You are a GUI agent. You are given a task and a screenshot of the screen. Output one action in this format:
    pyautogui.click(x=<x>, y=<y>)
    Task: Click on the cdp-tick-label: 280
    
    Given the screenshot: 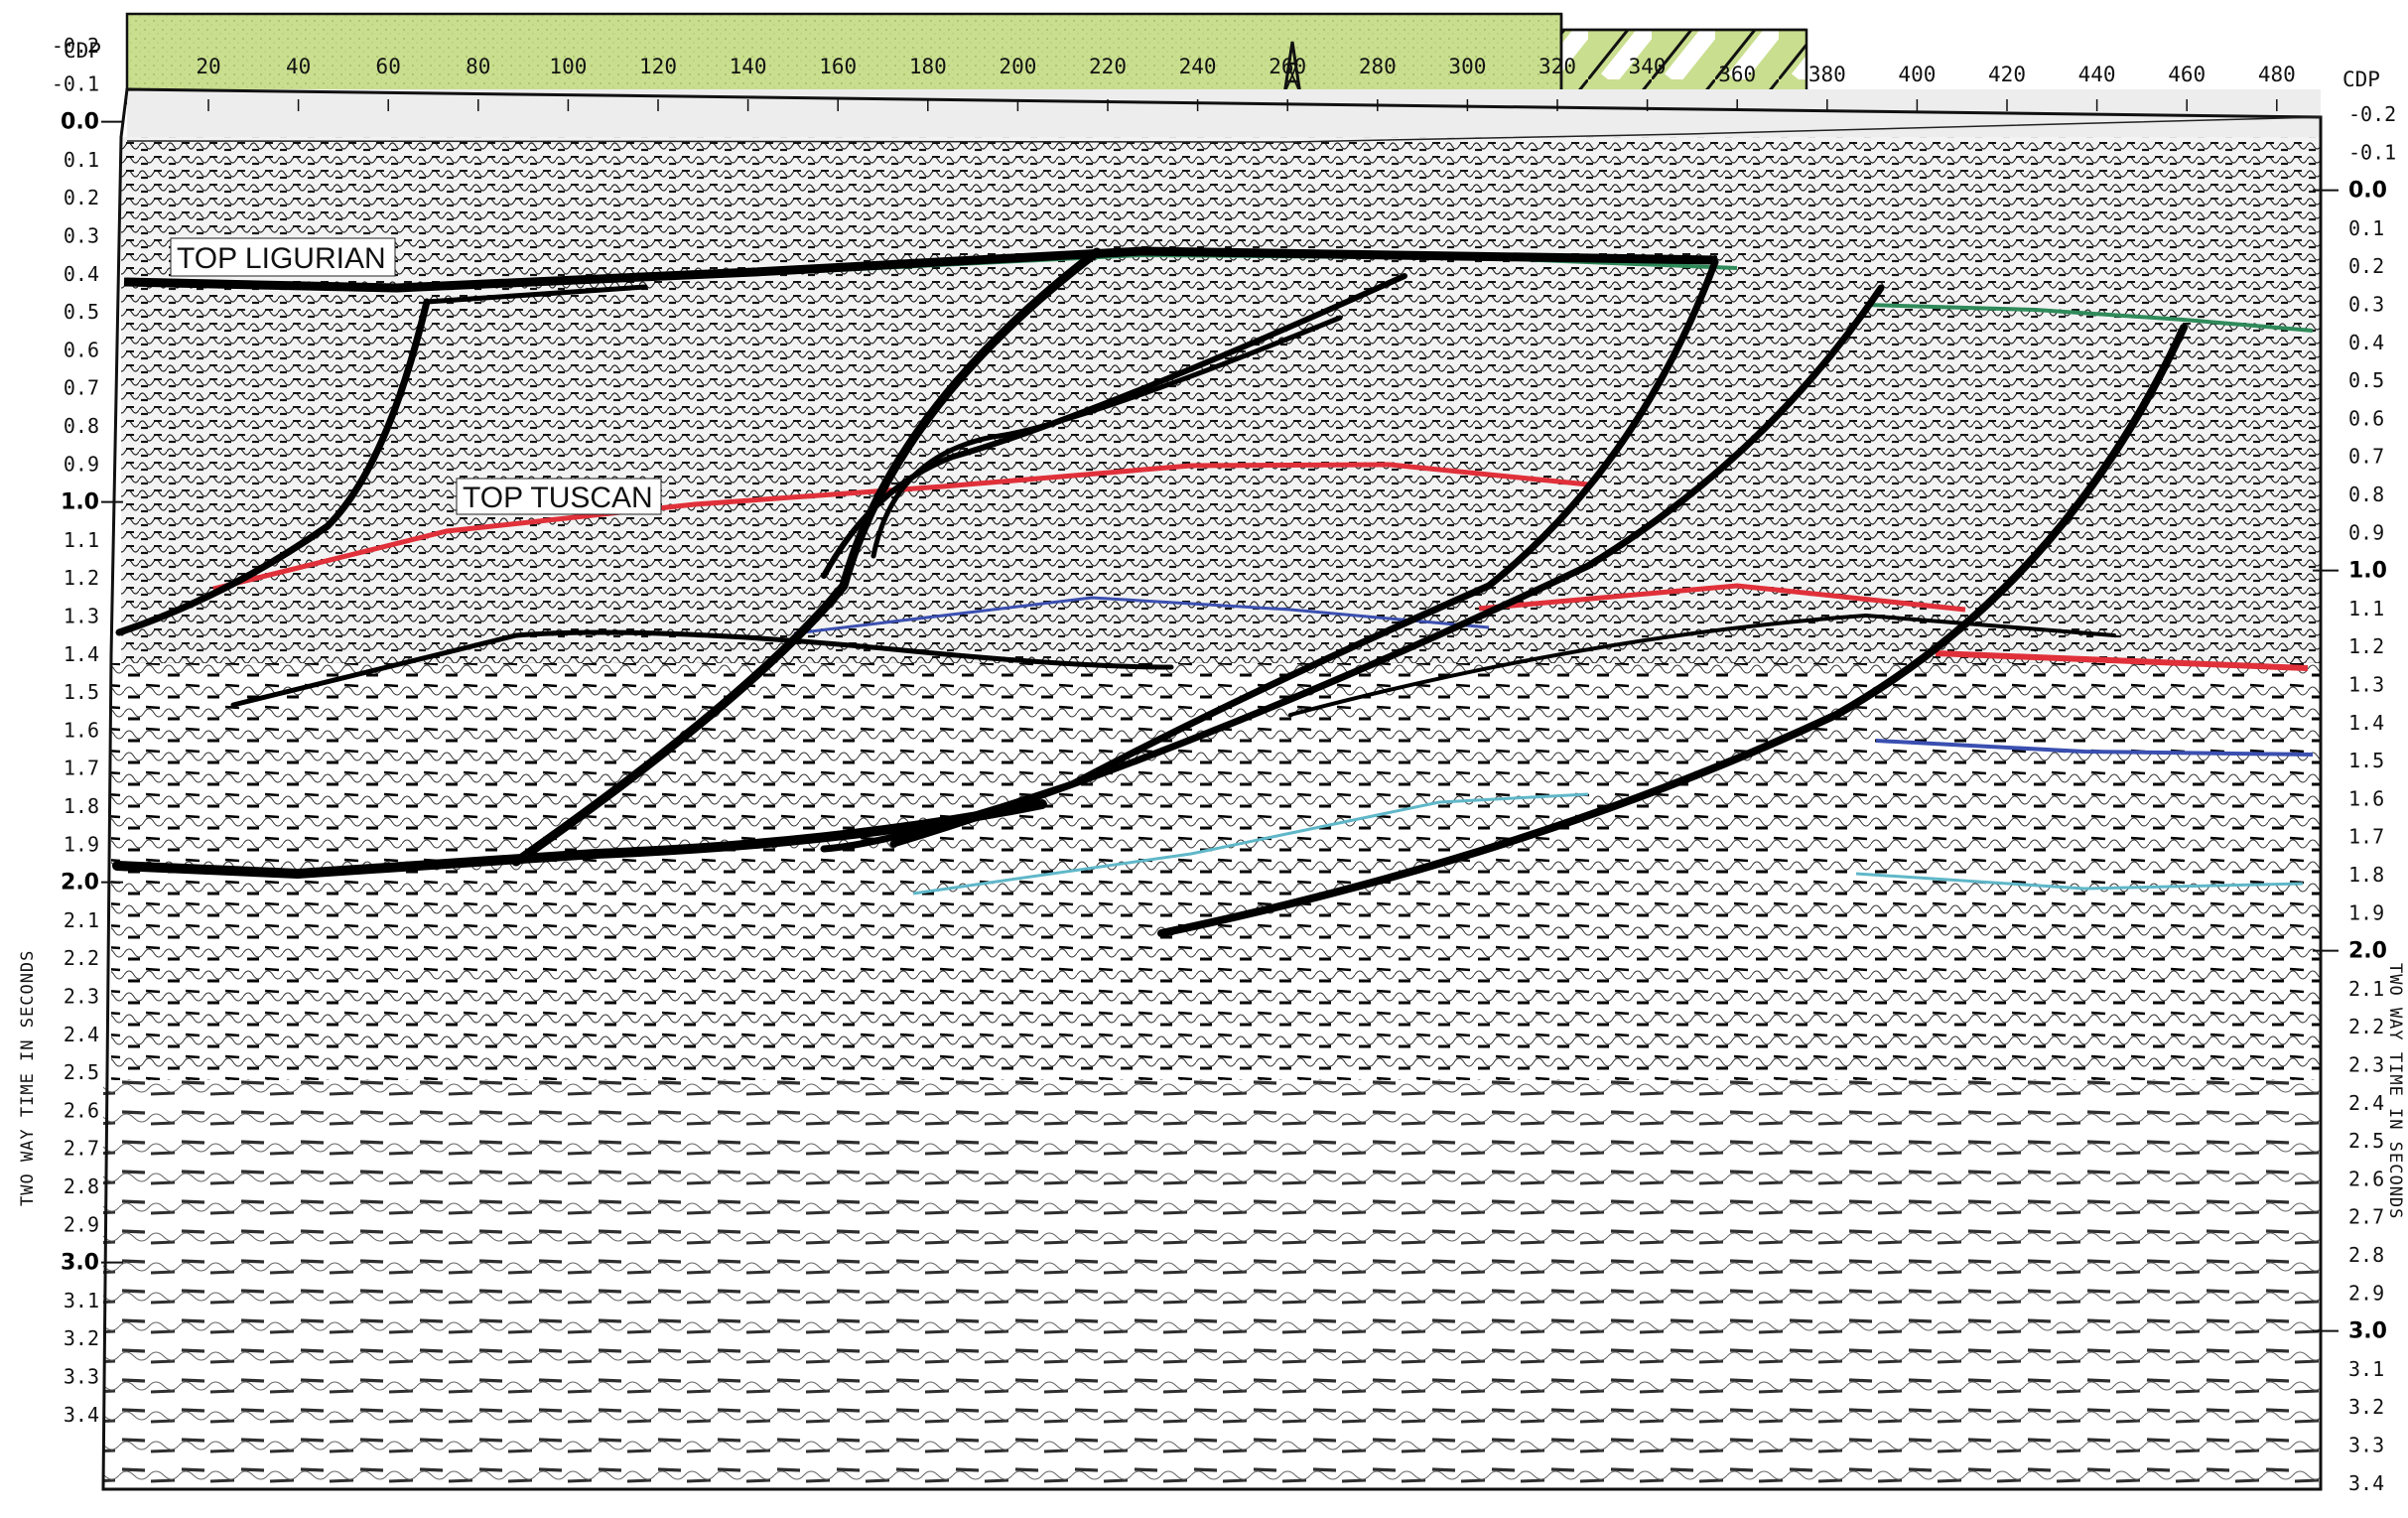 What is the action you would take?
    pyautogui.click(x=1378, y=66)
    